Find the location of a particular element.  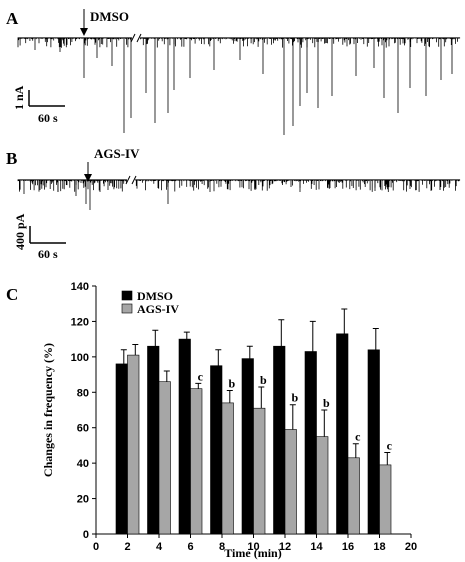

legend-label: DMSO is located at coordinates (155, 296).